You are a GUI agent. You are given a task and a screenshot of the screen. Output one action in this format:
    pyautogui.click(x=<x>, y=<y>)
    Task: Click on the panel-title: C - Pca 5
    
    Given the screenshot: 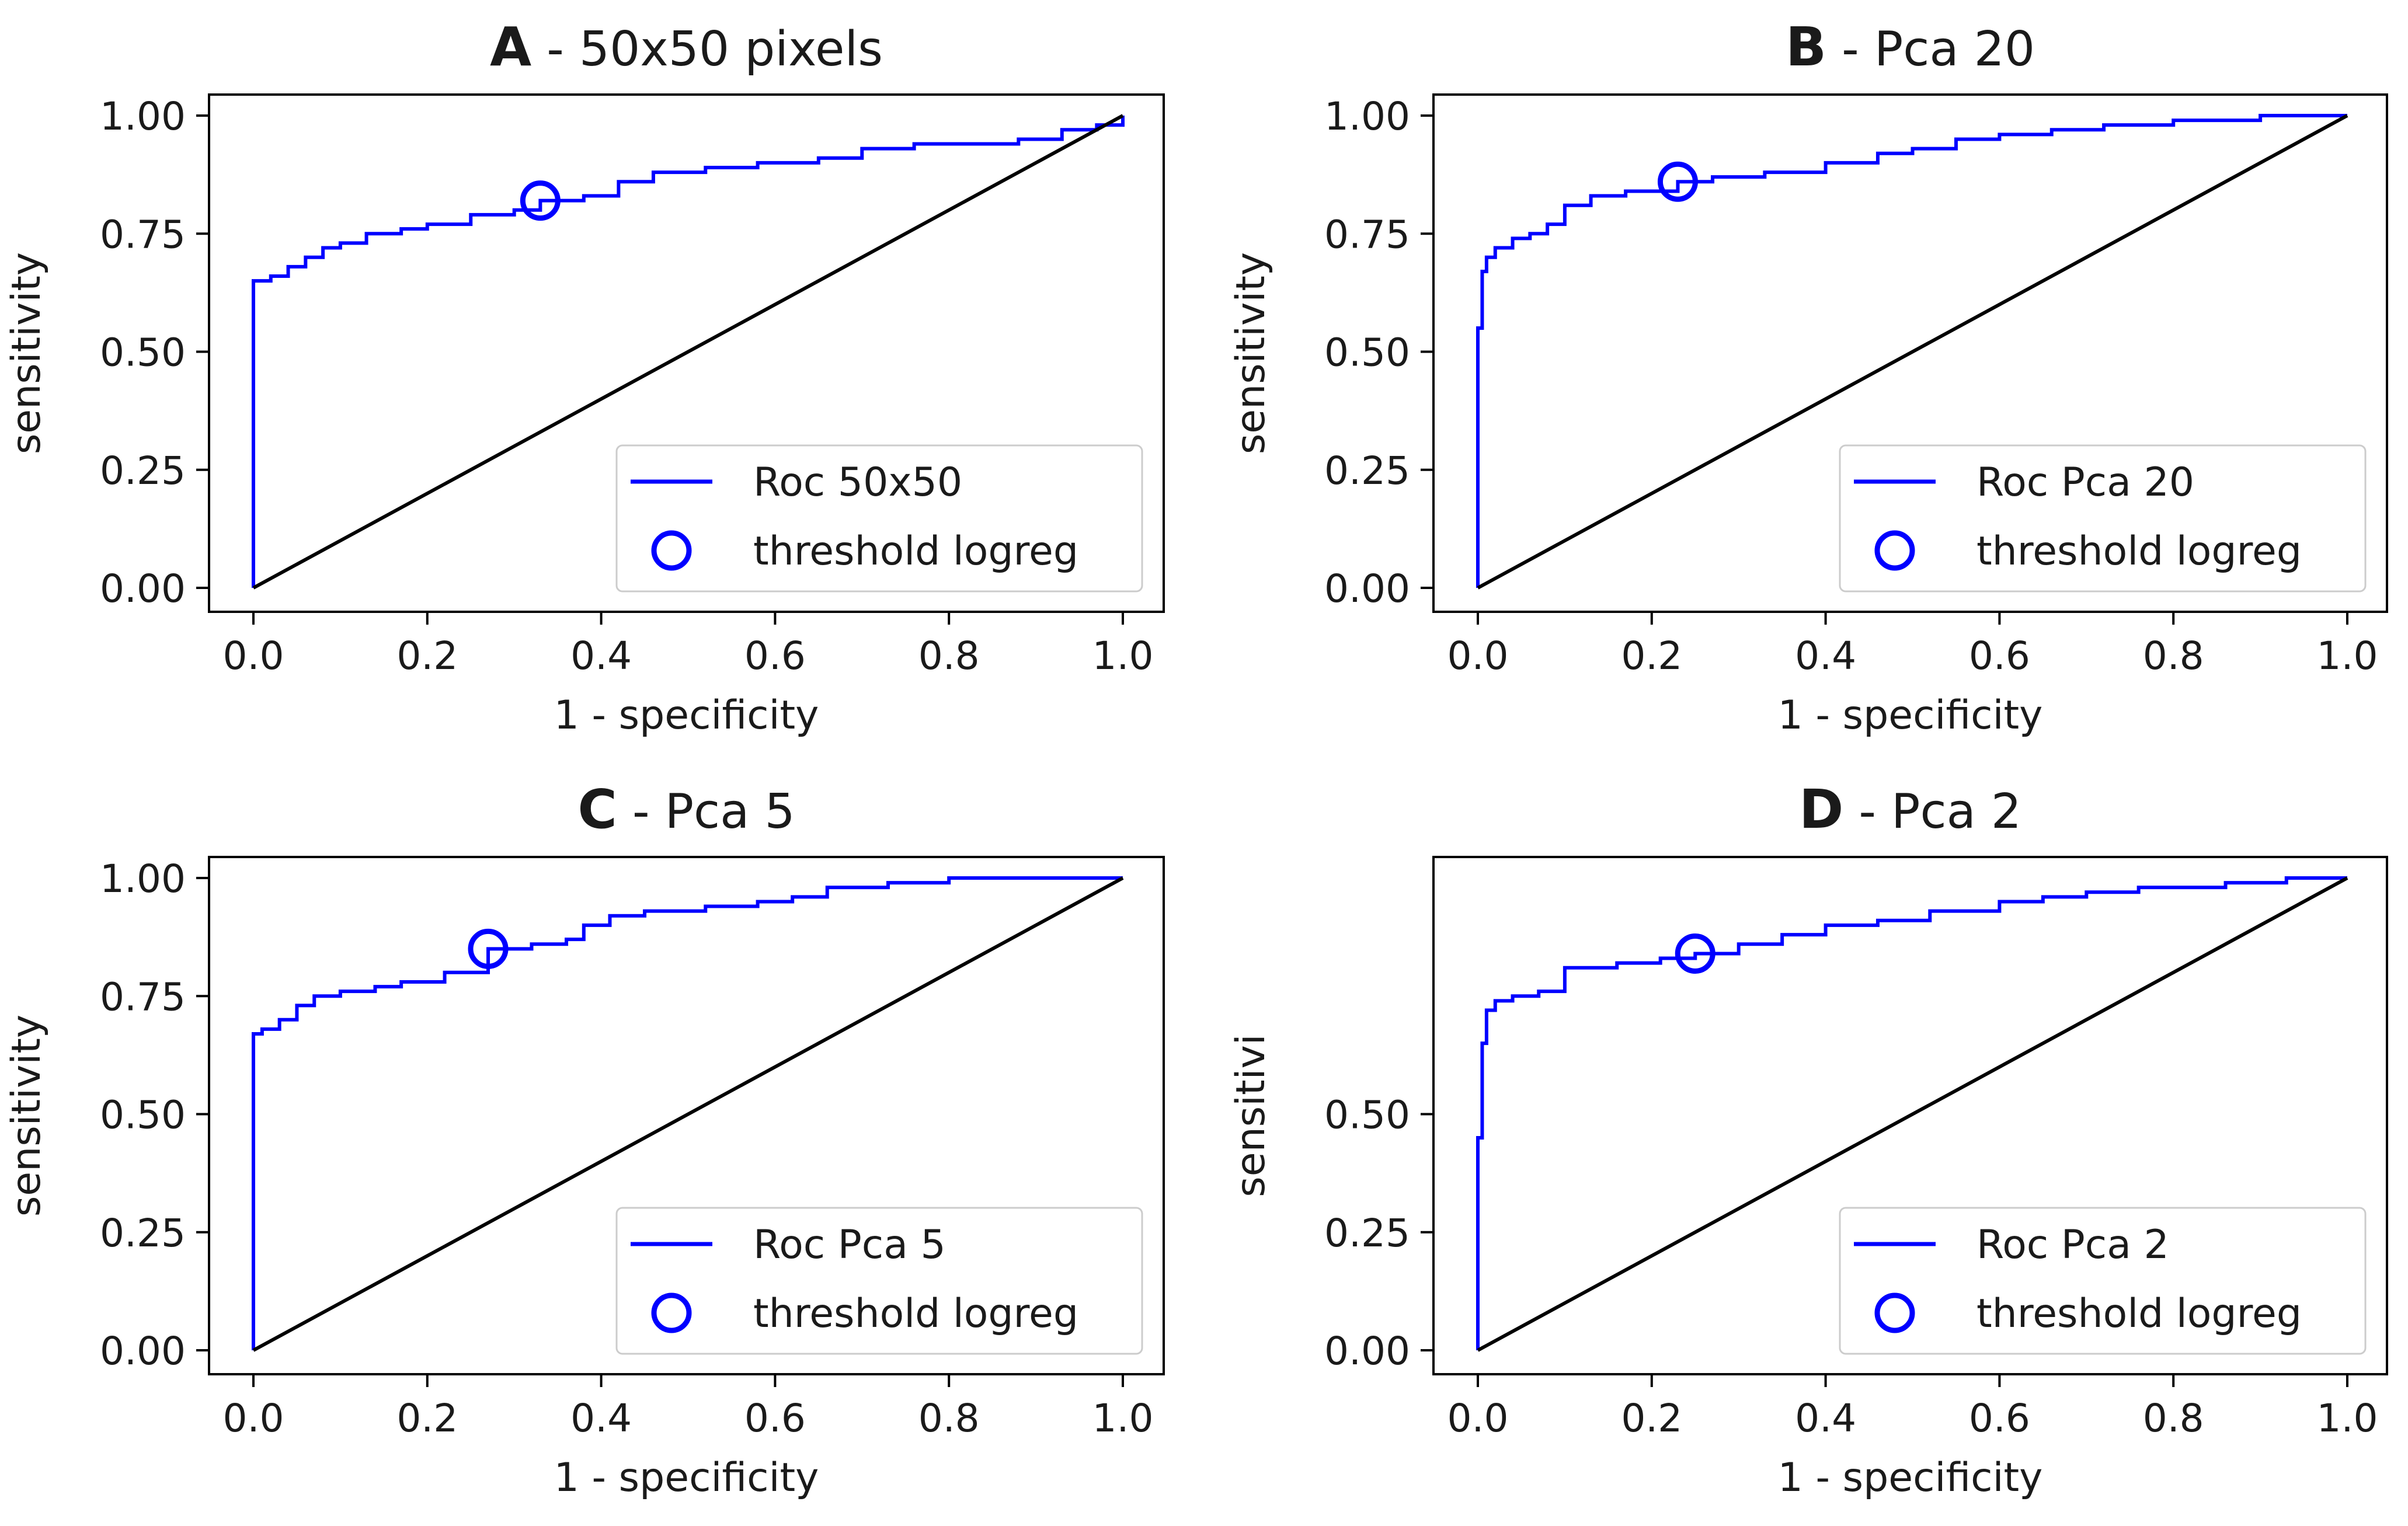 What is the action you would take?
    pyautogui.click(x=686, y=809)
    